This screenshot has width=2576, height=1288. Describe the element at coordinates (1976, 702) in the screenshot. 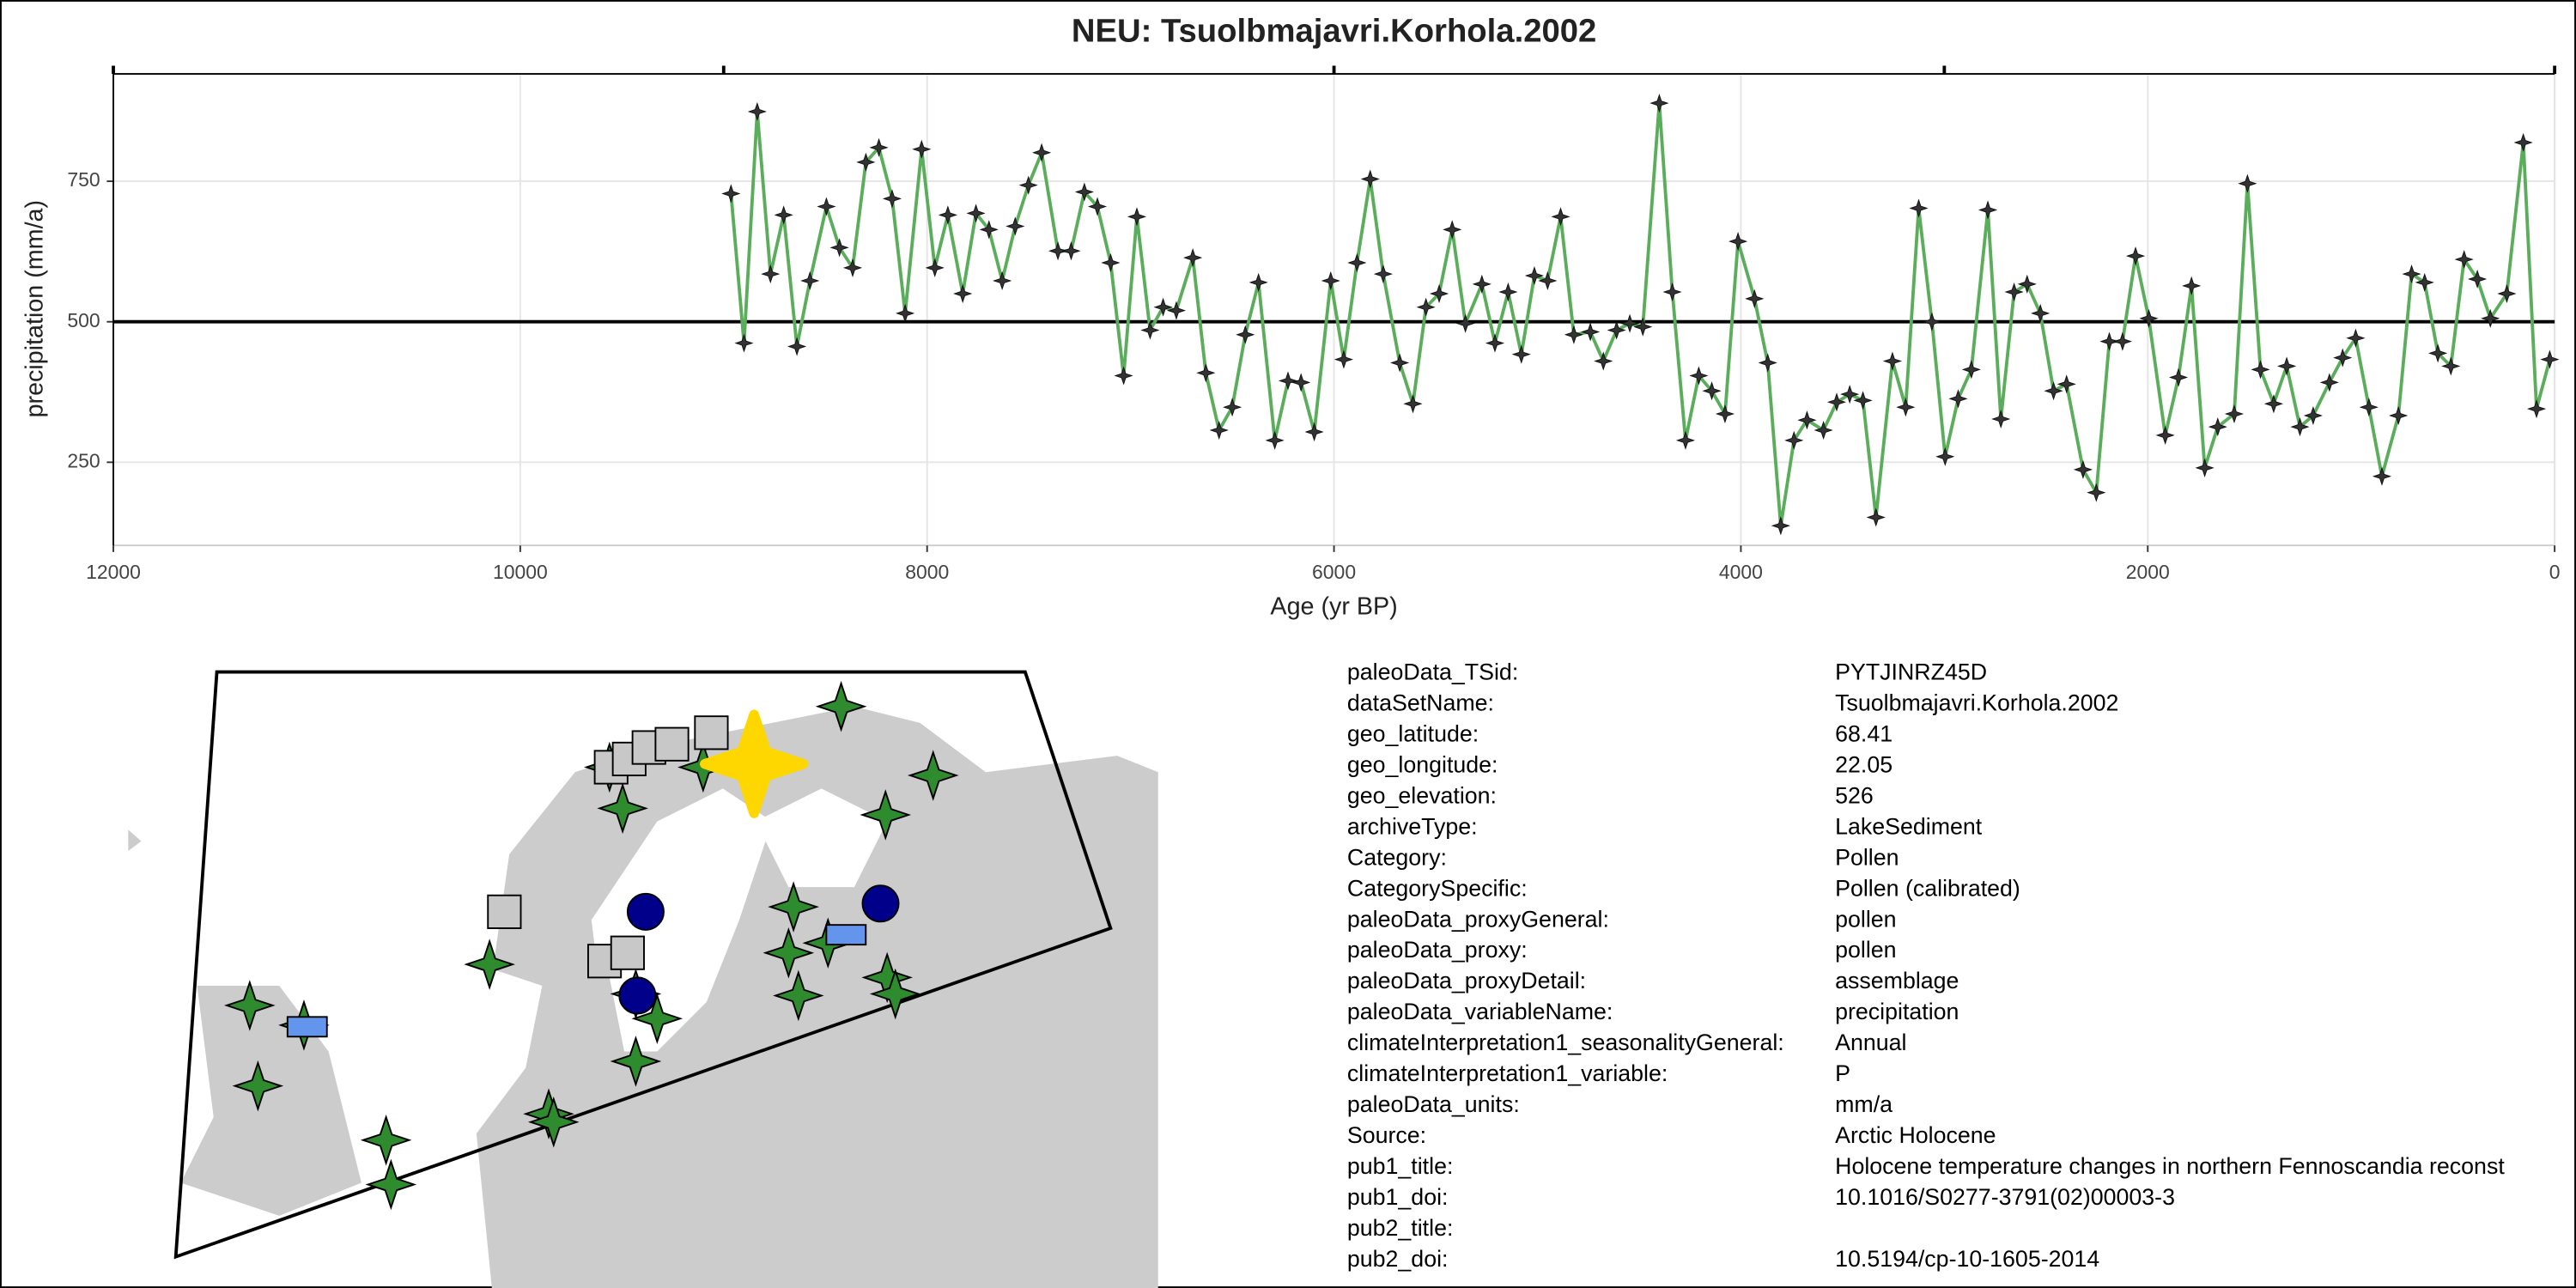

I see `meta-value: Tsuolbmajavri.Korhola.2002` at that location.